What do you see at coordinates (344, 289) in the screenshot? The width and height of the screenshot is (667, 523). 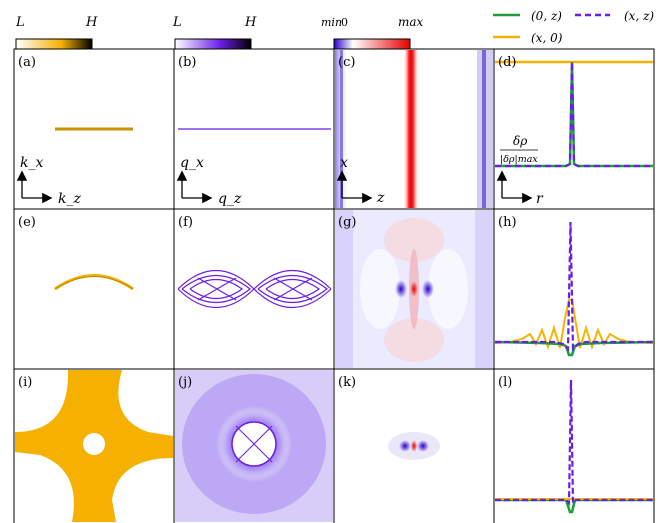 I see `panel-g-band-left` at bounding box center [344, 289].